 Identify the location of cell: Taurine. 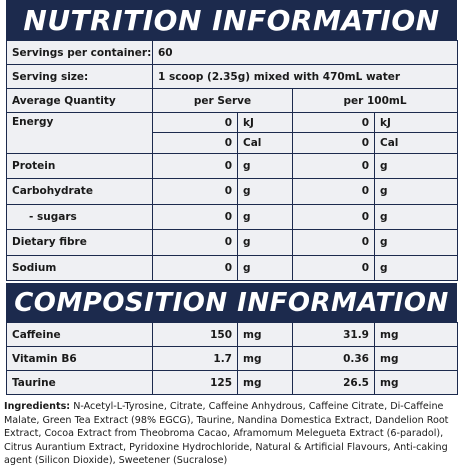
(79, 382).